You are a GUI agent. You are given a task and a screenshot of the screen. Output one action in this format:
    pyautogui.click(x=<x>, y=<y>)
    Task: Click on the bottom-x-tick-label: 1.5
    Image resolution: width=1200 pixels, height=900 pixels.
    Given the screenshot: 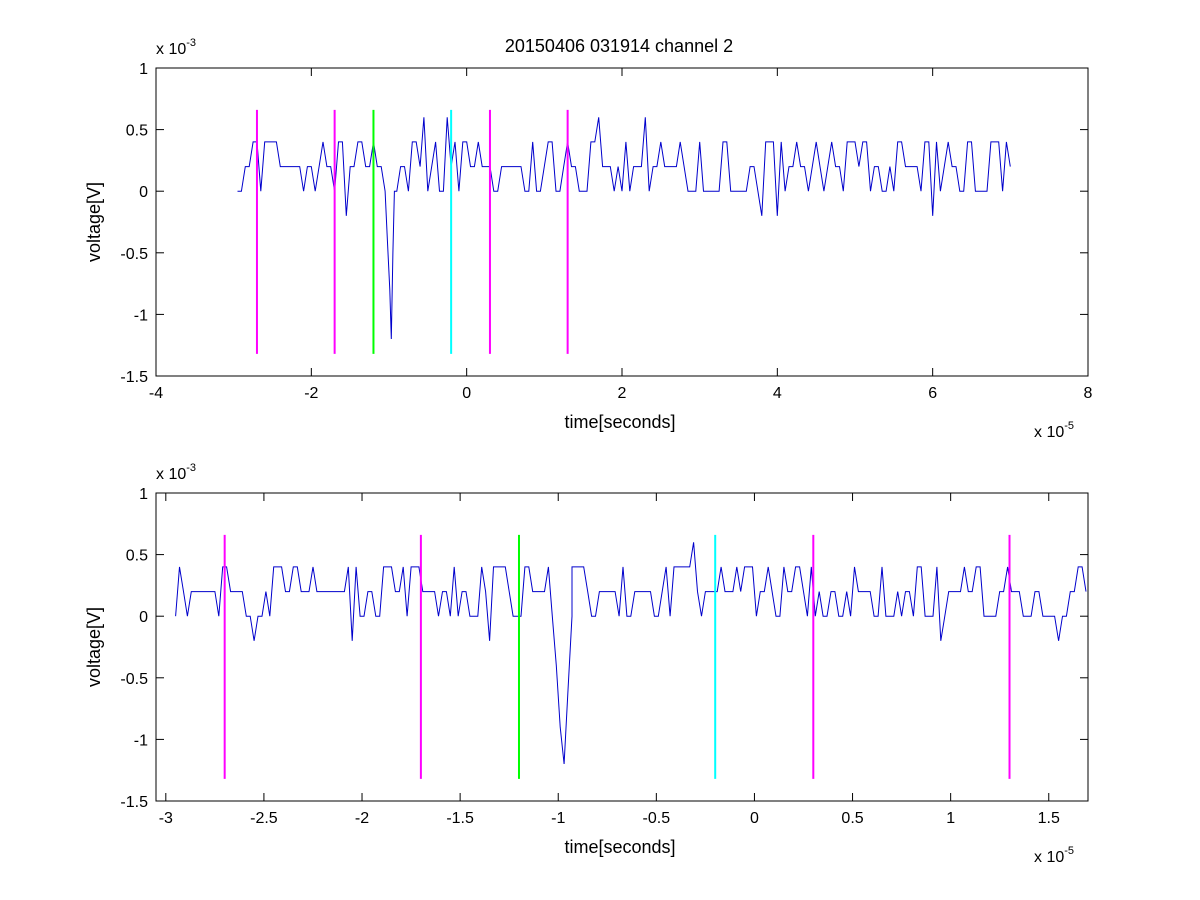 What is the action you would take?
    pyautogui.click(x=1049, y=818)
    